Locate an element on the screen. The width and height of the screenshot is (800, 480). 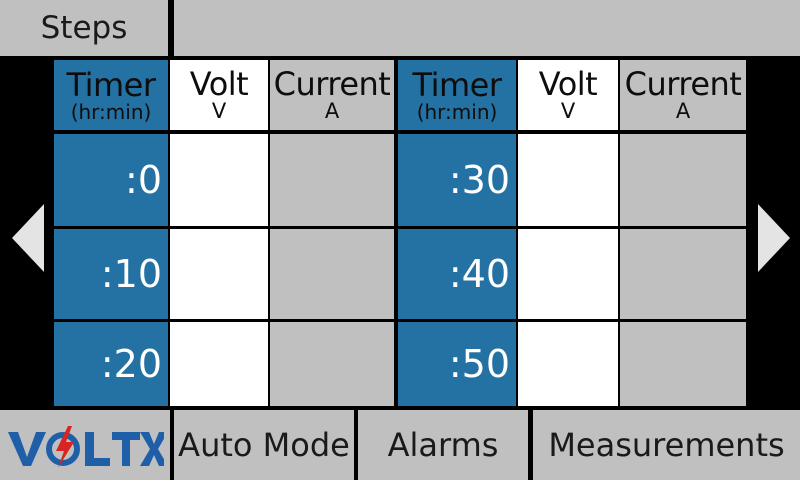
triangle-right-icon is located at coordinates (774, 238).